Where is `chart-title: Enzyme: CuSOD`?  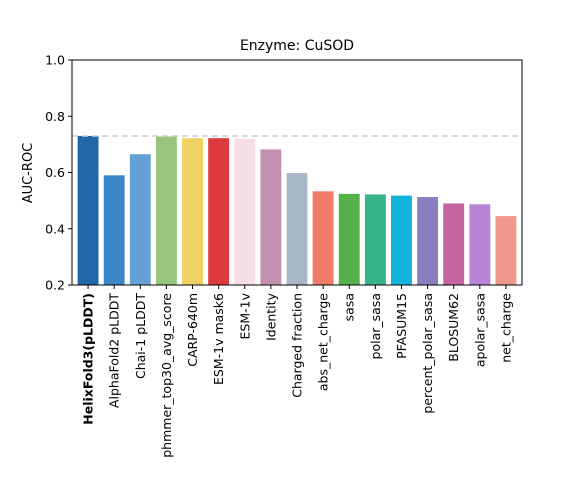 chart-title: Enzyme: CuSOD is located at coordinates (297, 46).